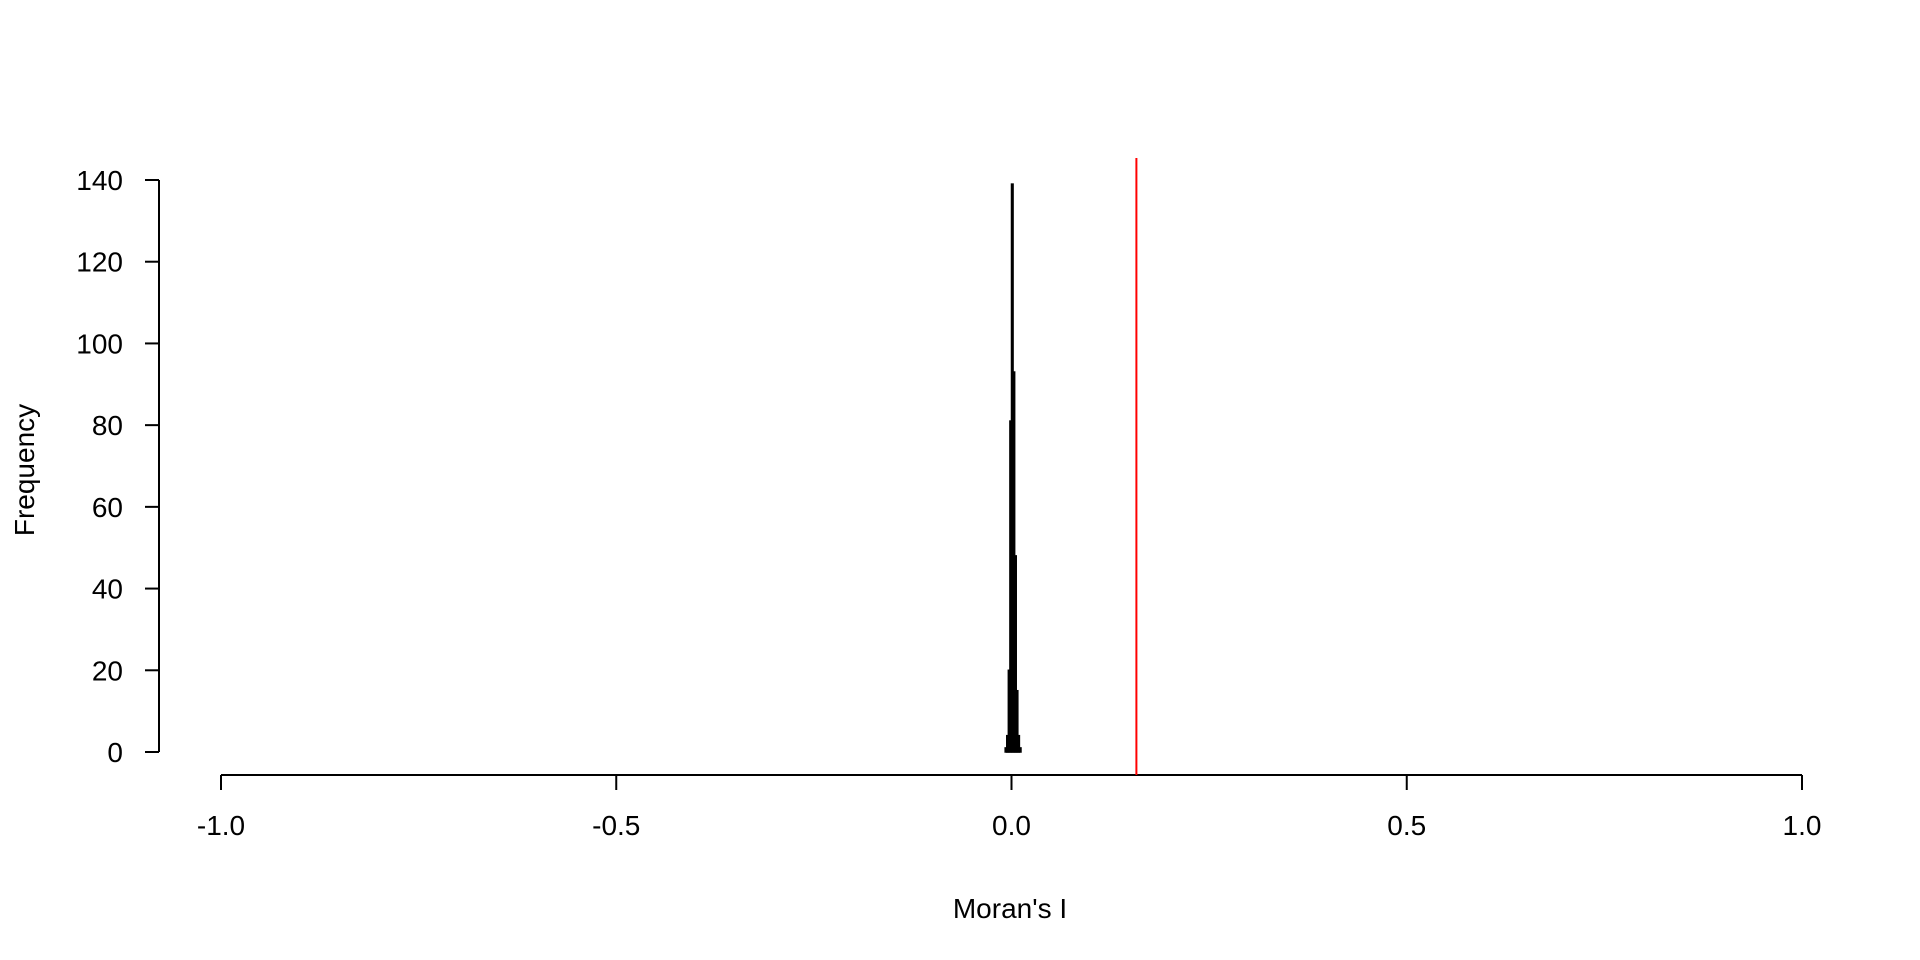  What do you see at coordinates (1802, 825) in the screenshot?
I see `x-tick-label: 1.0` at bounding box center [1802, 825].